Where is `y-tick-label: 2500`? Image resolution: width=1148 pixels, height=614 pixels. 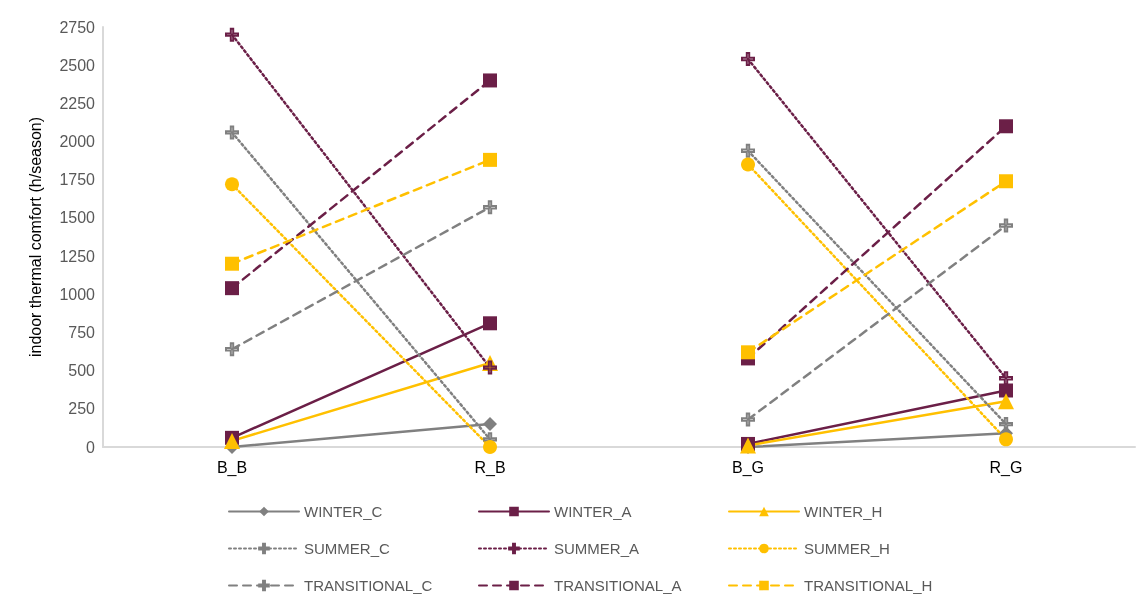 y-tick-label: 2500 is located at coordinates (77, 65).